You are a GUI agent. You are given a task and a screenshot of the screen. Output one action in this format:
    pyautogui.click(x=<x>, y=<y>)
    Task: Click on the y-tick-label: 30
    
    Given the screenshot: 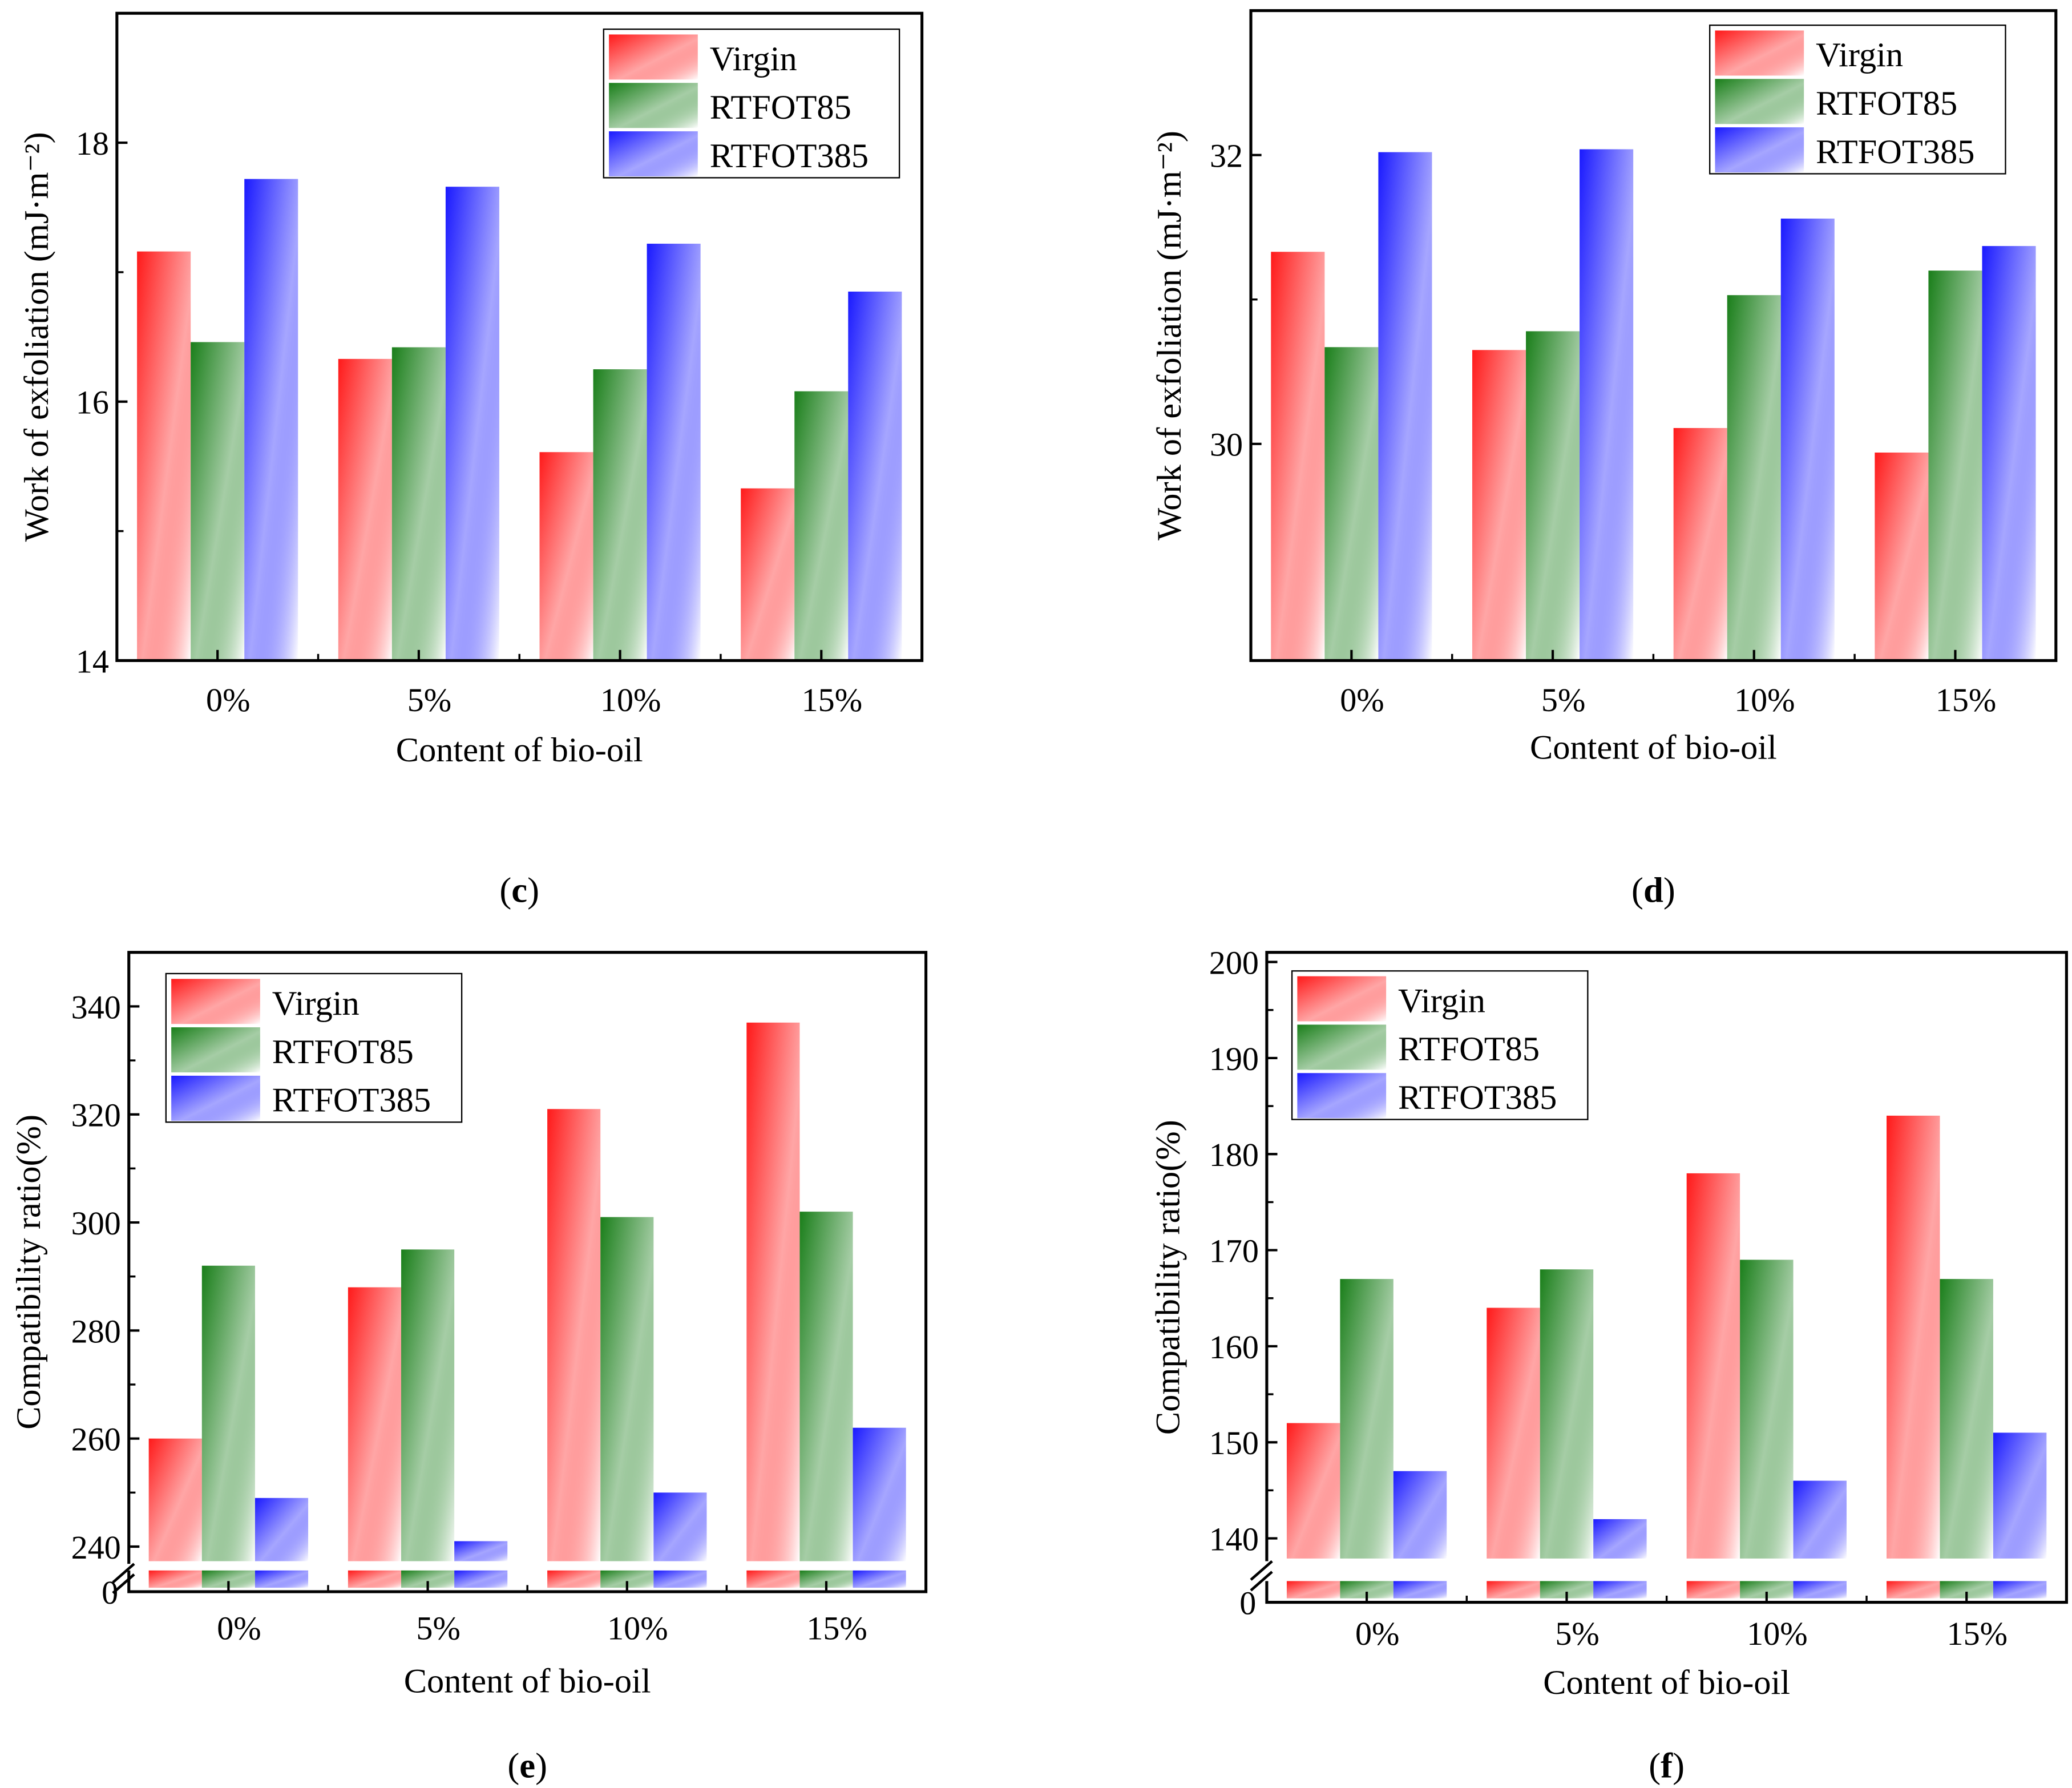 What is the action you would take?
    pyautogui.click(x=1227, y=444)
    